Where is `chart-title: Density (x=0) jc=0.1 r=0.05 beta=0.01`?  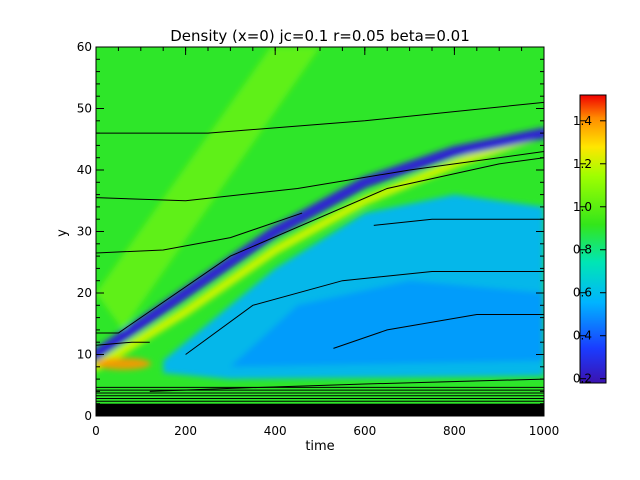 chart-title: Density (x=0) jc=0.1 r=0.05 beta=0.01 is located at coordinates (320, 36).